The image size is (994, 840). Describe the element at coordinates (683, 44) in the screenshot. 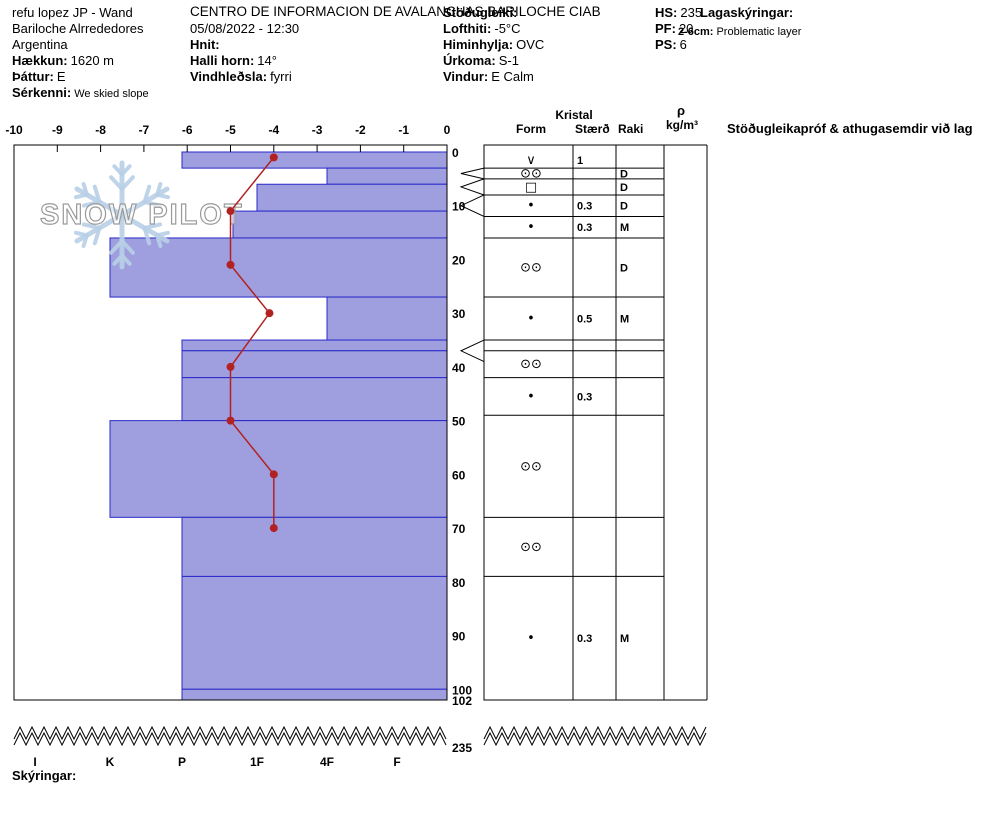

I see `ps-value: 6` at that location.